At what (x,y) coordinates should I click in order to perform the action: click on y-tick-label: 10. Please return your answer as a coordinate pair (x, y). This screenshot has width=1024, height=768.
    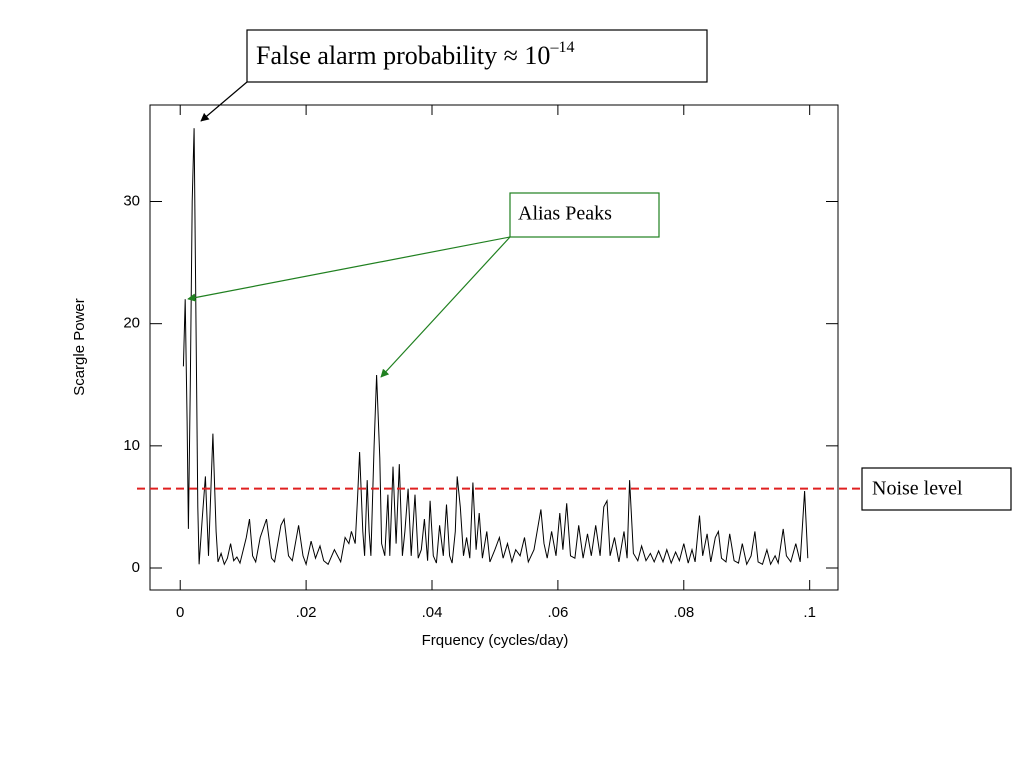
    Looking at the image, I should click on (131, 445).